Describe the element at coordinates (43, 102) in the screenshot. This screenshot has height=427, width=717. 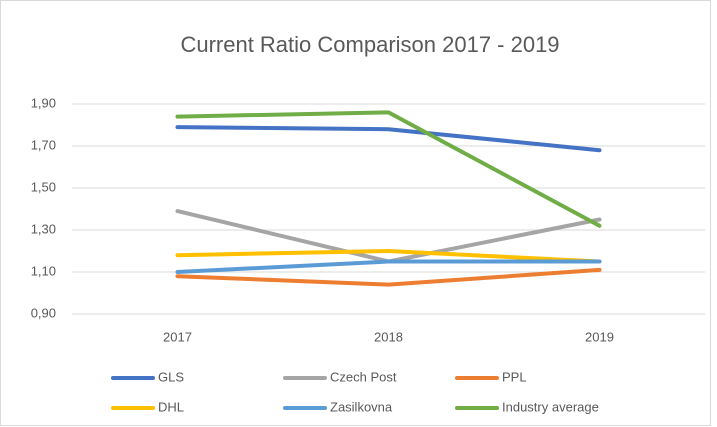
I see `y-tick-label: 1,90` at that location.